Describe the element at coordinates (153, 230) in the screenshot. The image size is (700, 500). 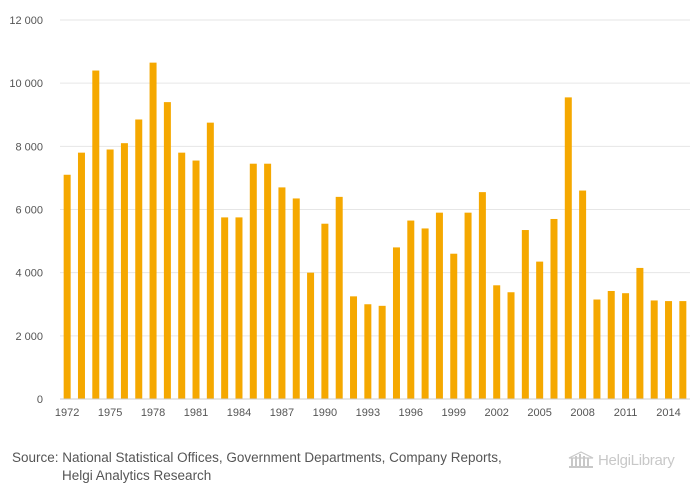
I see `bar-1978` at that location.